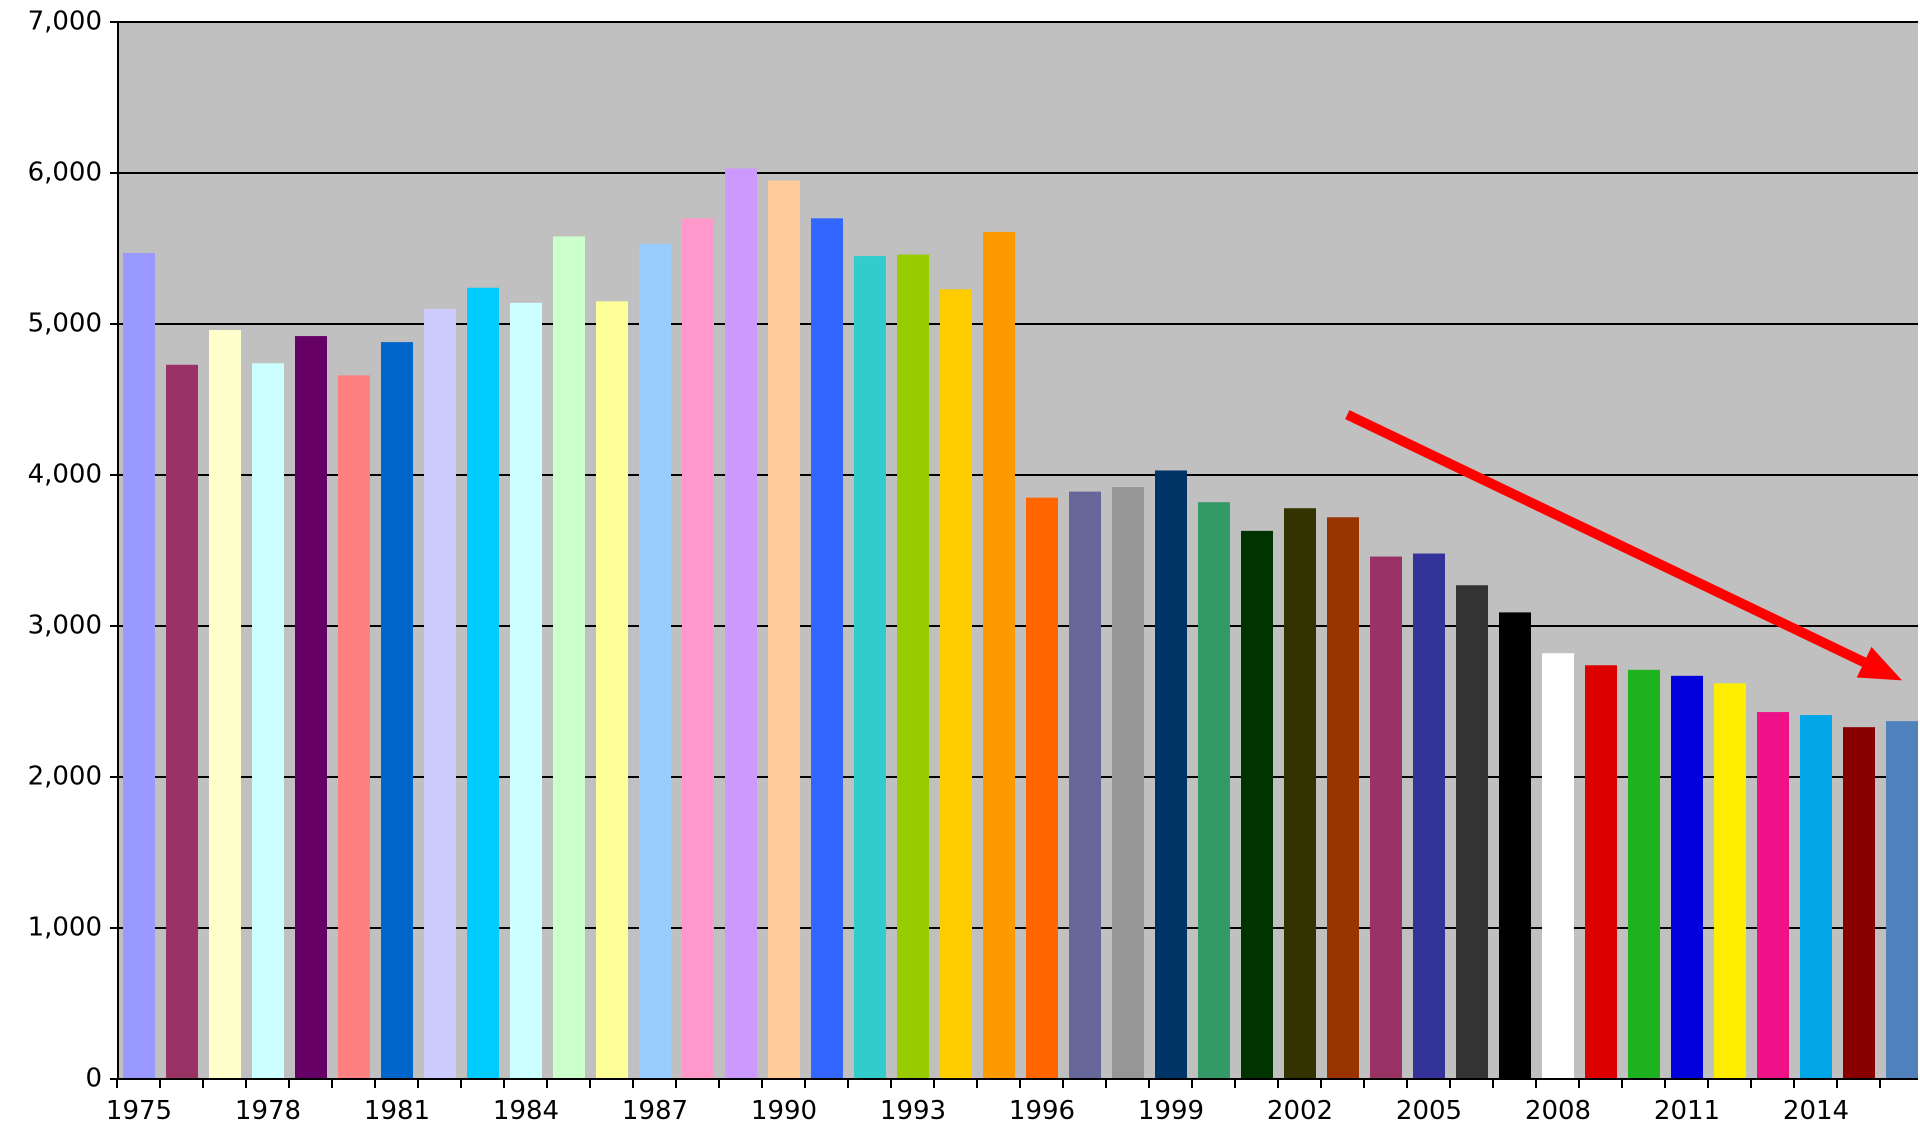  Describe the element at coordinates (1257, 804) in the screenshot. I see `bar-2001` at that location.